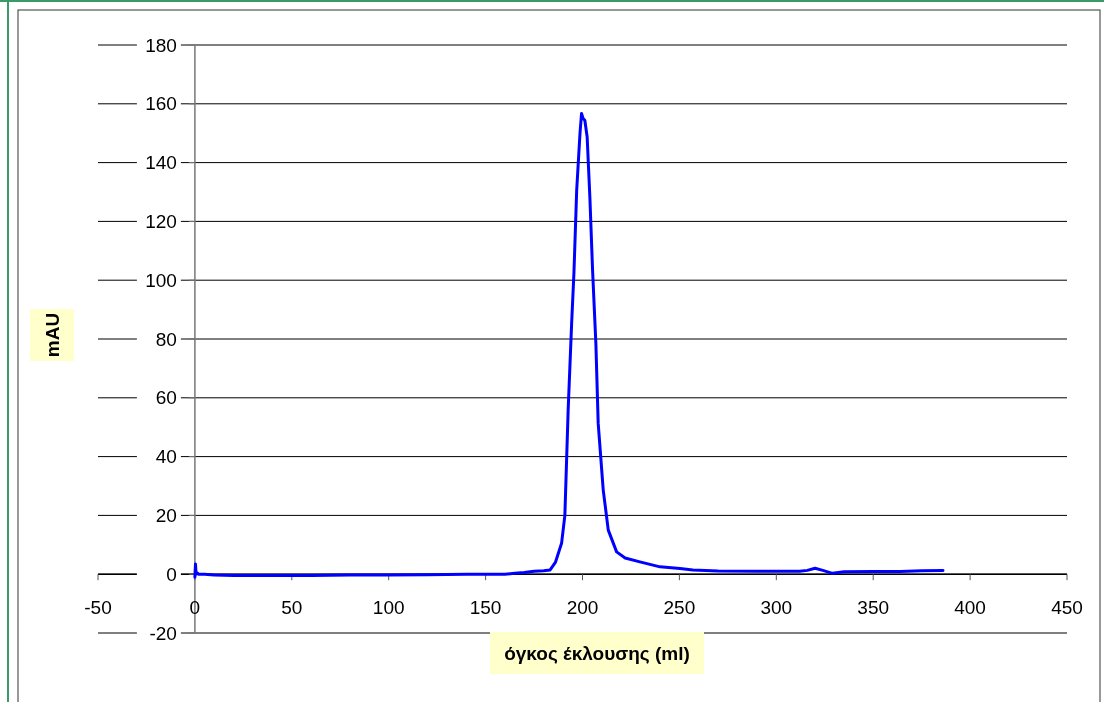  What do you see at coordinates (582, 608) in the screenshot?
I see `x-tick-label: 200` at bounding box center [582, 608].